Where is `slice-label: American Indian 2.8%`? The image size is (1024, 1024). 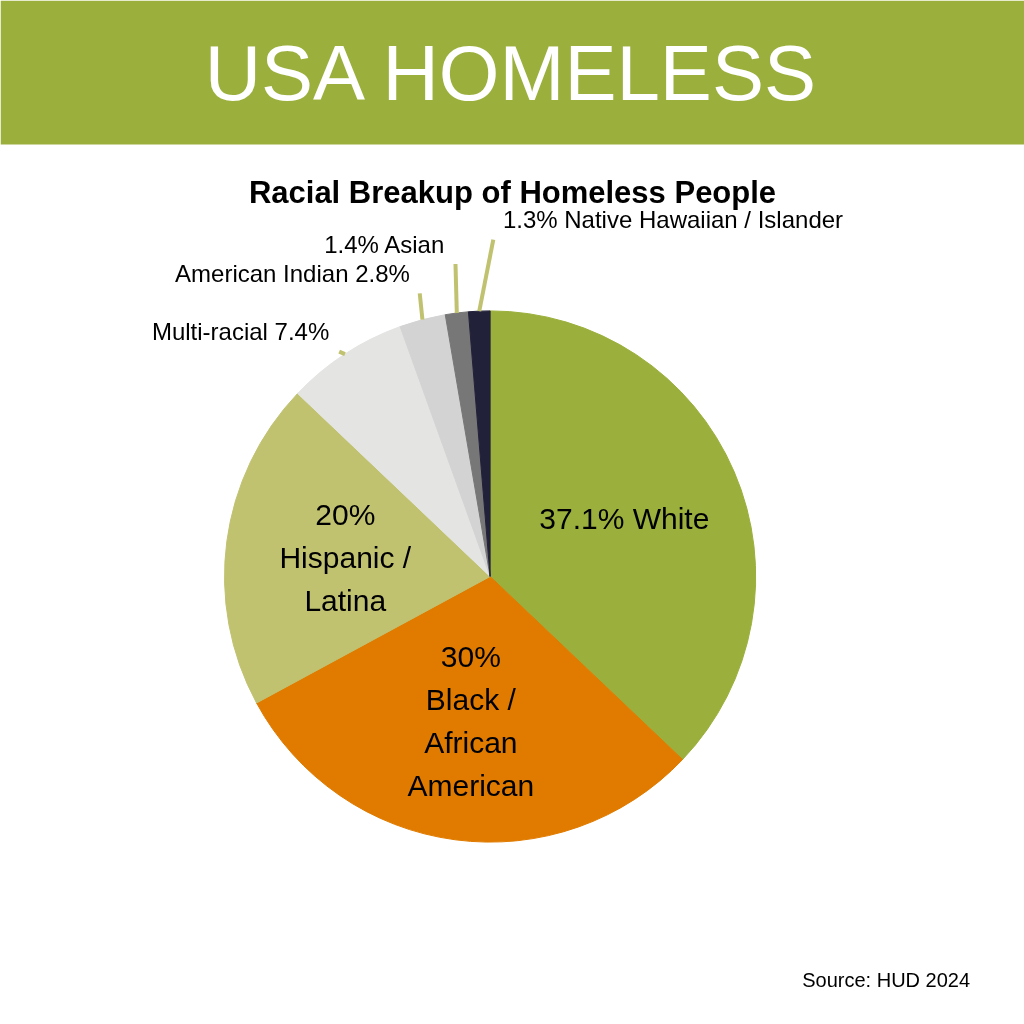 slice-label: American Indian 2.8% is located at coordinates (292, 273).